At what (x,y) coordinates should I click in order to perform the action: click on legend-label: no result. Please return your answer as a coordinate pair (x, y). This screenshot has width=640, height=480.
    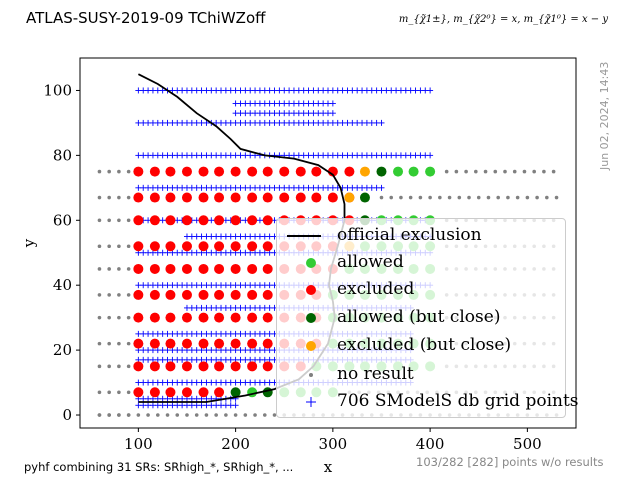
    Looking at the image, I should click on (375, 374).